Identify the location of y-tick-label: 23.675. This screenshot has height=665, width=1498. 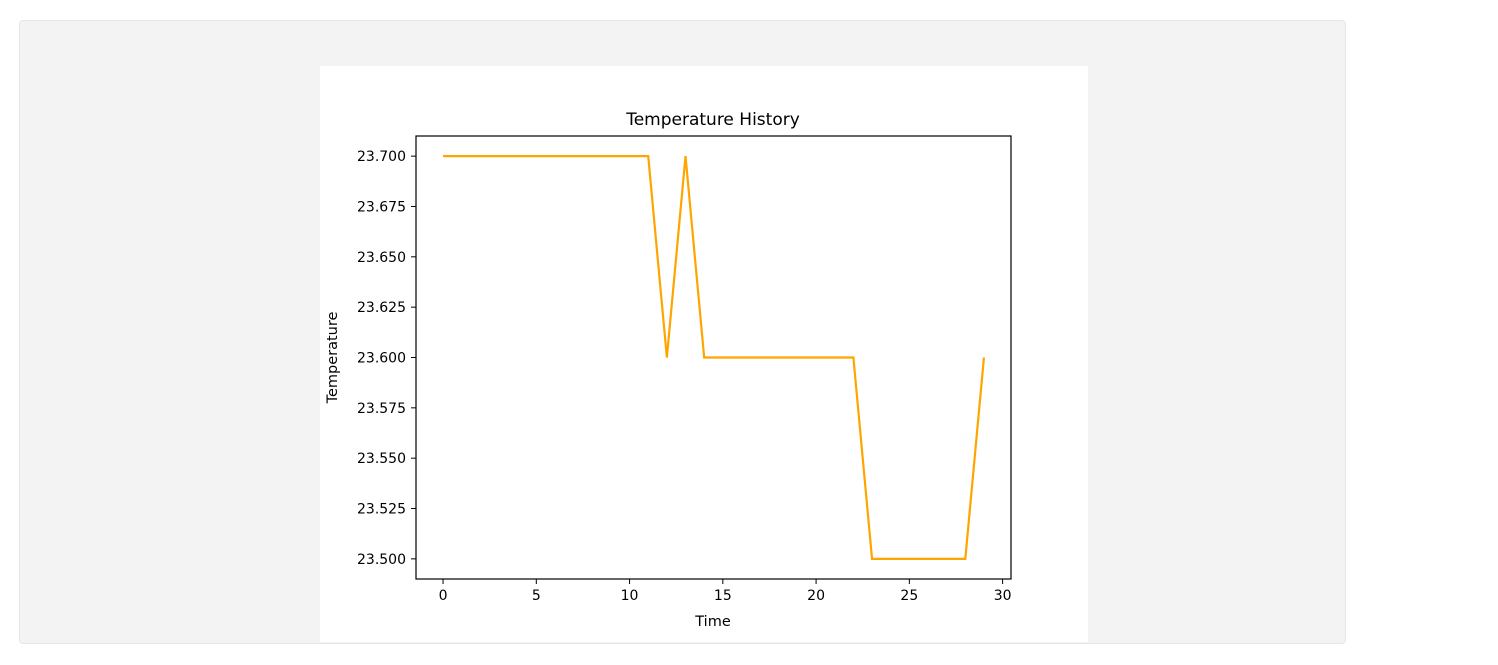
(381, 207).